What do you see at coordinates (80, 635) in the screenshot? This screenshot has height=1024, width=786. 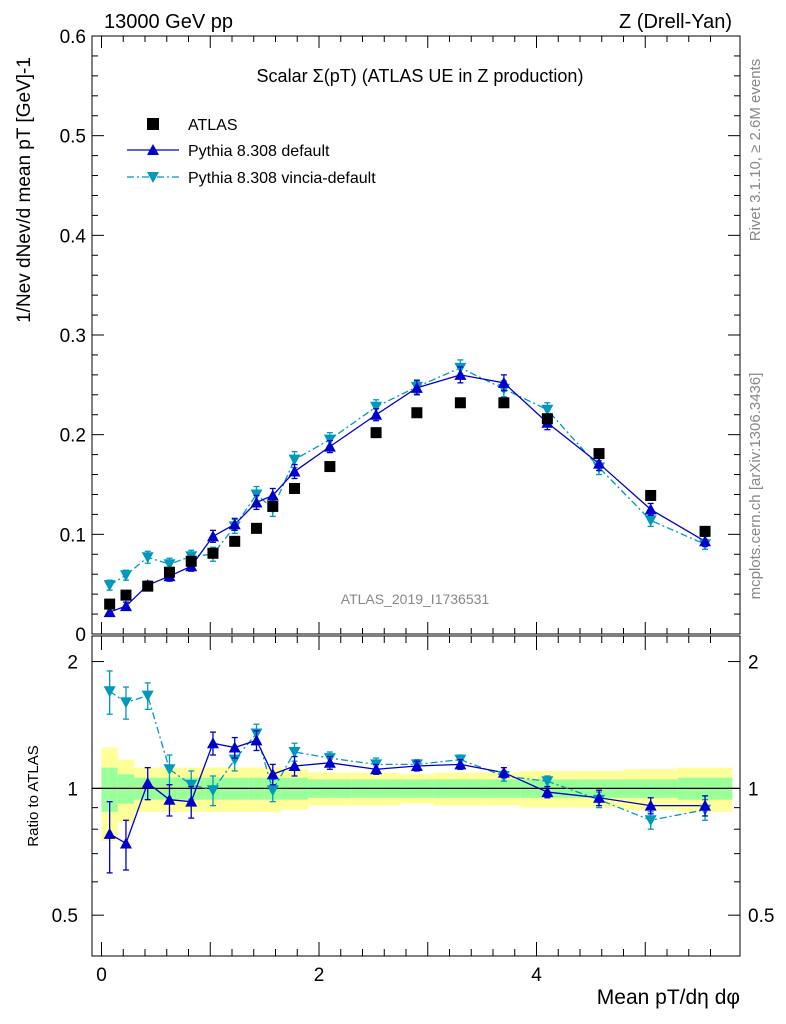 I see `main-y-tick-label: 0` at bounding box center [80, 635].